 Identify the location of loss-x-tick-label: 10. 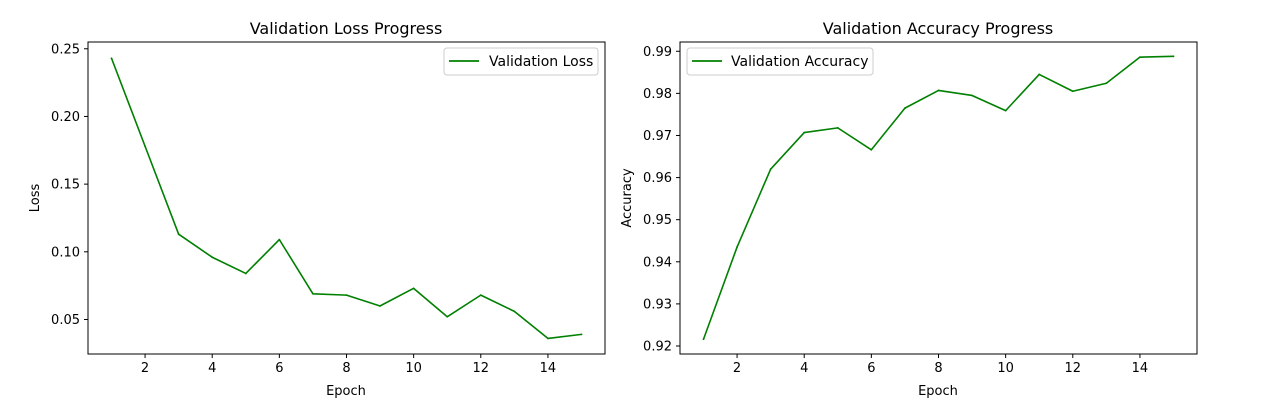
(413, 368).